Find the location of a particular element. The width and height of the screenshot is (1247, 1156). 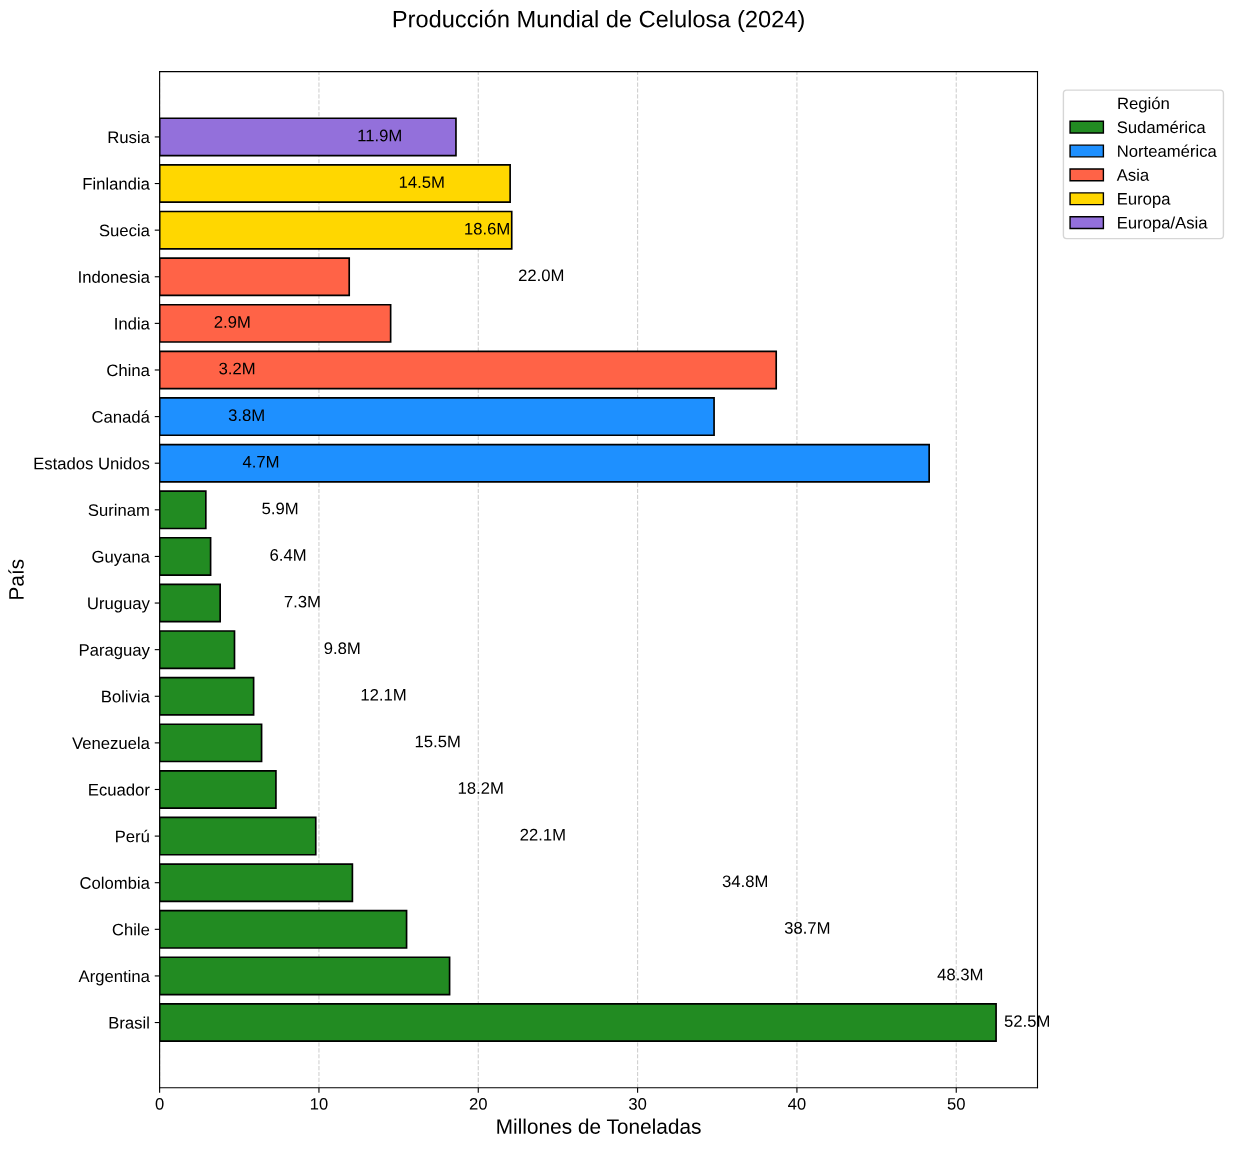

y-tick-label: Suecia is located at coordinates (124, 230).